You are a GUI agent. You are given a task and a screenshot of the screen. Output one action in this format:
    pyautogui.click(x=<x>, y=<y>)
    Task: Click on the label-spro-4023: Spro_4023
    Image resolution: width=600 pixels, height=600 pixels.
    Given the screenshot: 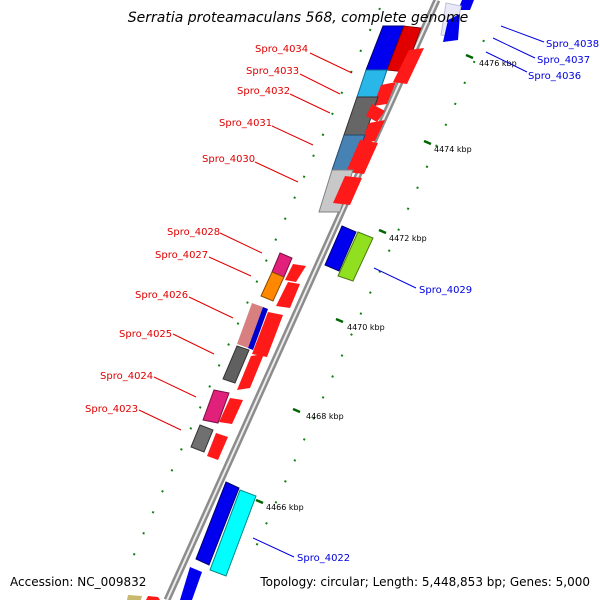 What is the action you would take?
    pyautogui.click(x=111, y=409)
    